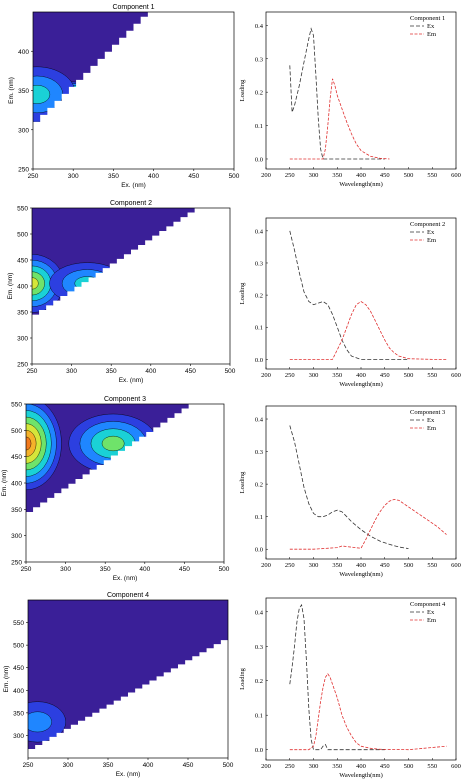  Describe the element at coordinates (428, 604) in the screenshot. I see `legend-title: Component 4` at that location.